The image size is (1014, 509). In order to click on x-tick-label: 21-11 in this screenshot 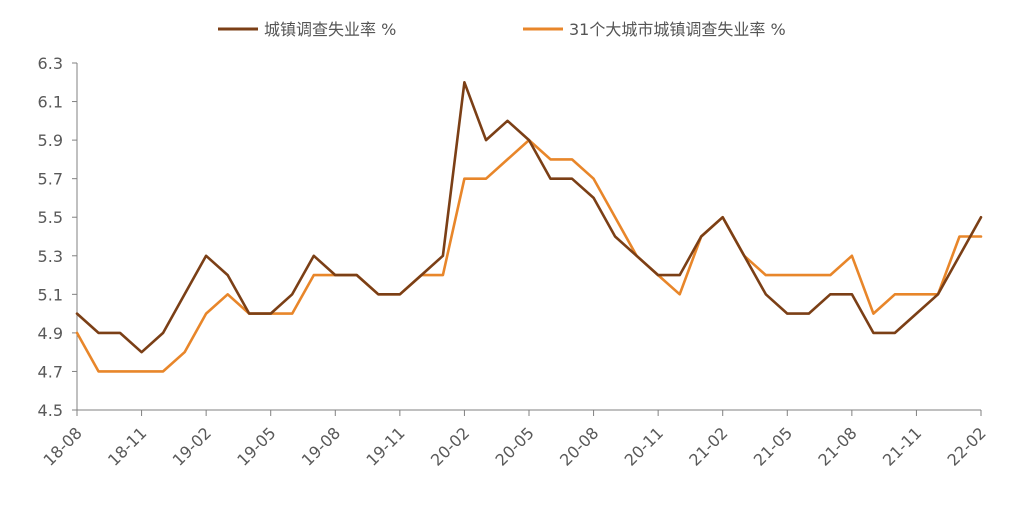, I will do `click(902, 446)`.